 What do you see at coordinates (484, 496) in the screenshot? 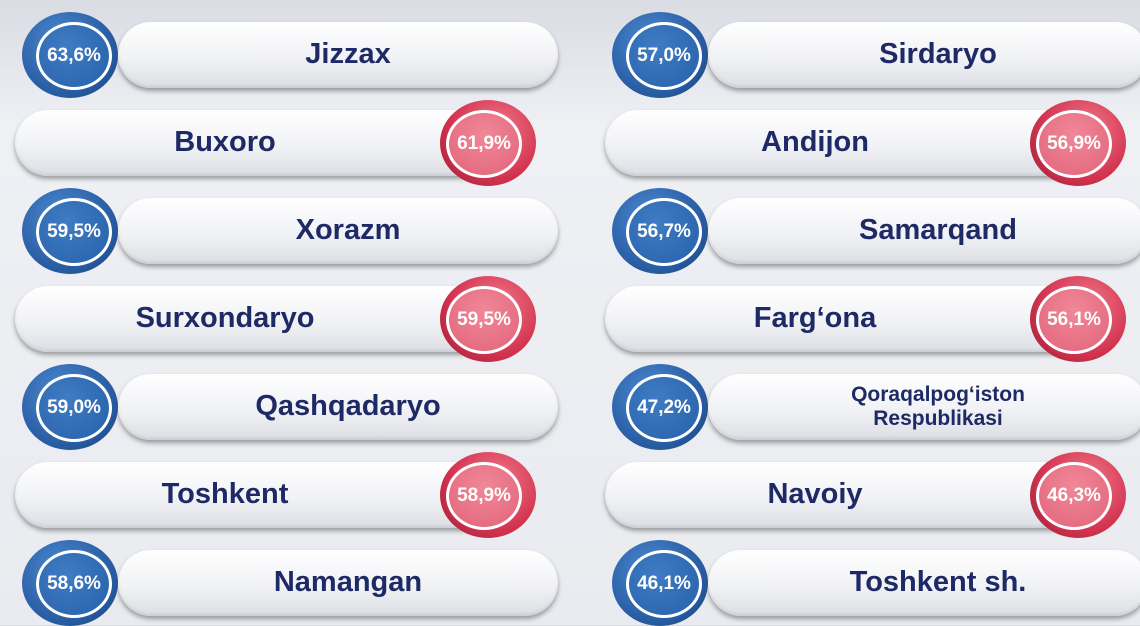
I see `value-label: 58,9%` at bounding box center [484, 496].